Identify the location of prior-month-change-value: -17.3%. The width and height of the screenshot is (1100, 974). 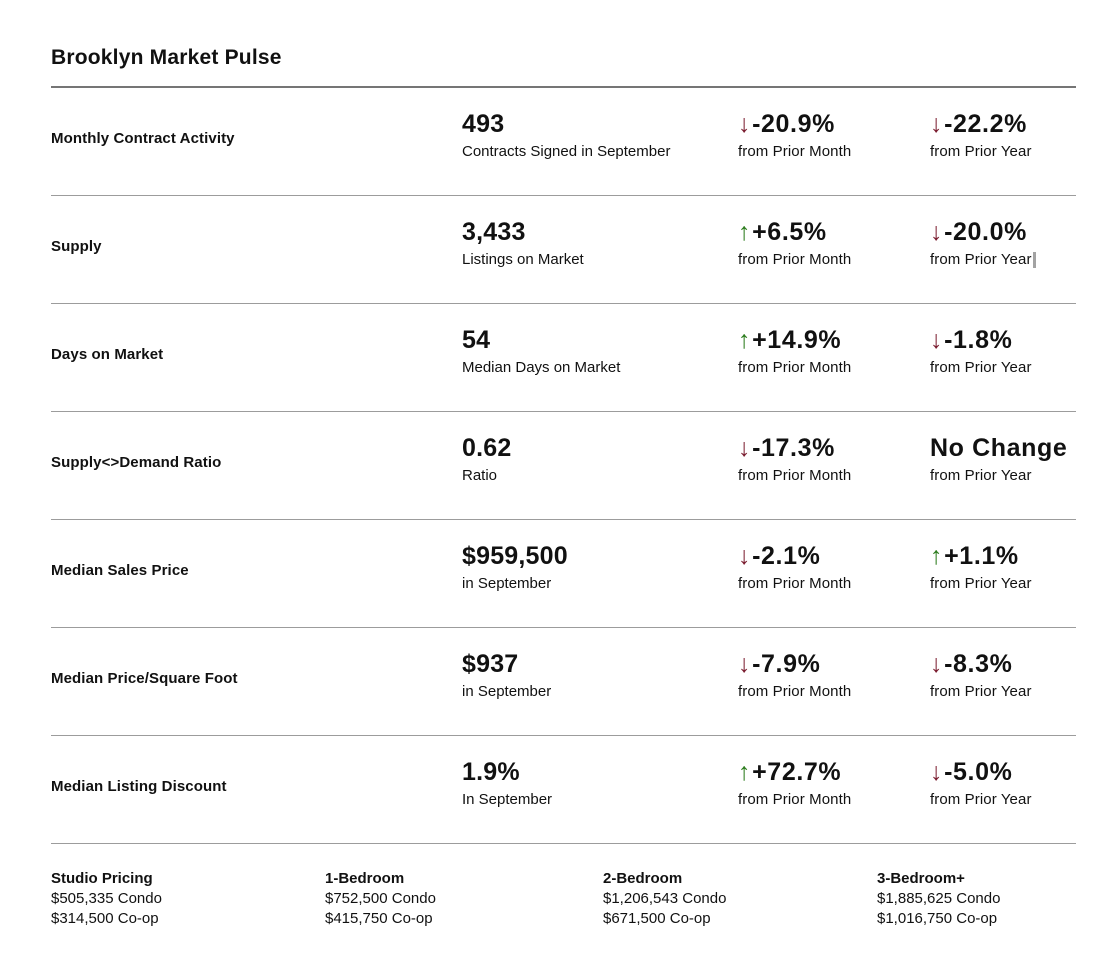
(793, 448).